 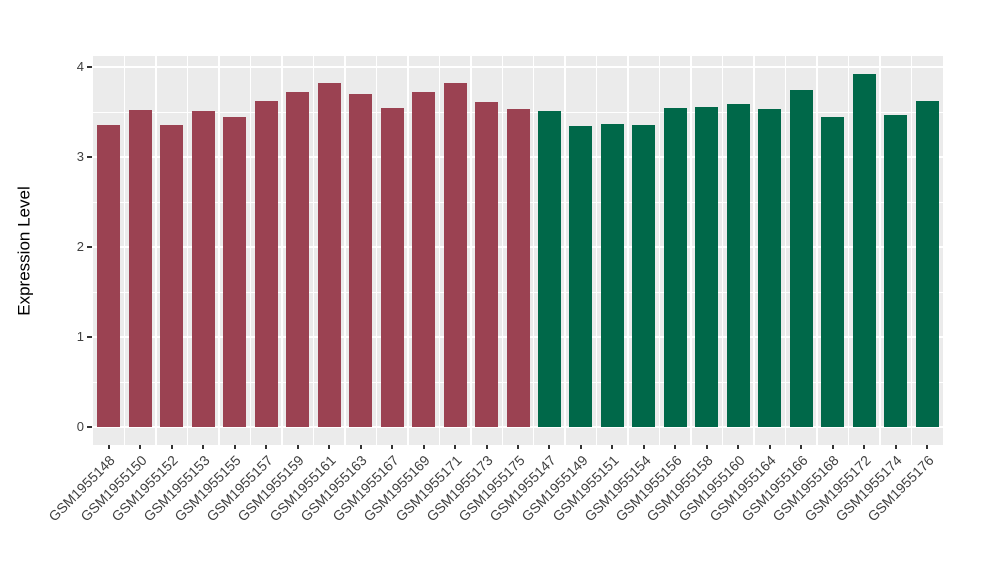 What do you see at coordinates (80, 246) in the screenshot?
I see `y-axis-tick-label: 2` at bounding box center [80, 246].